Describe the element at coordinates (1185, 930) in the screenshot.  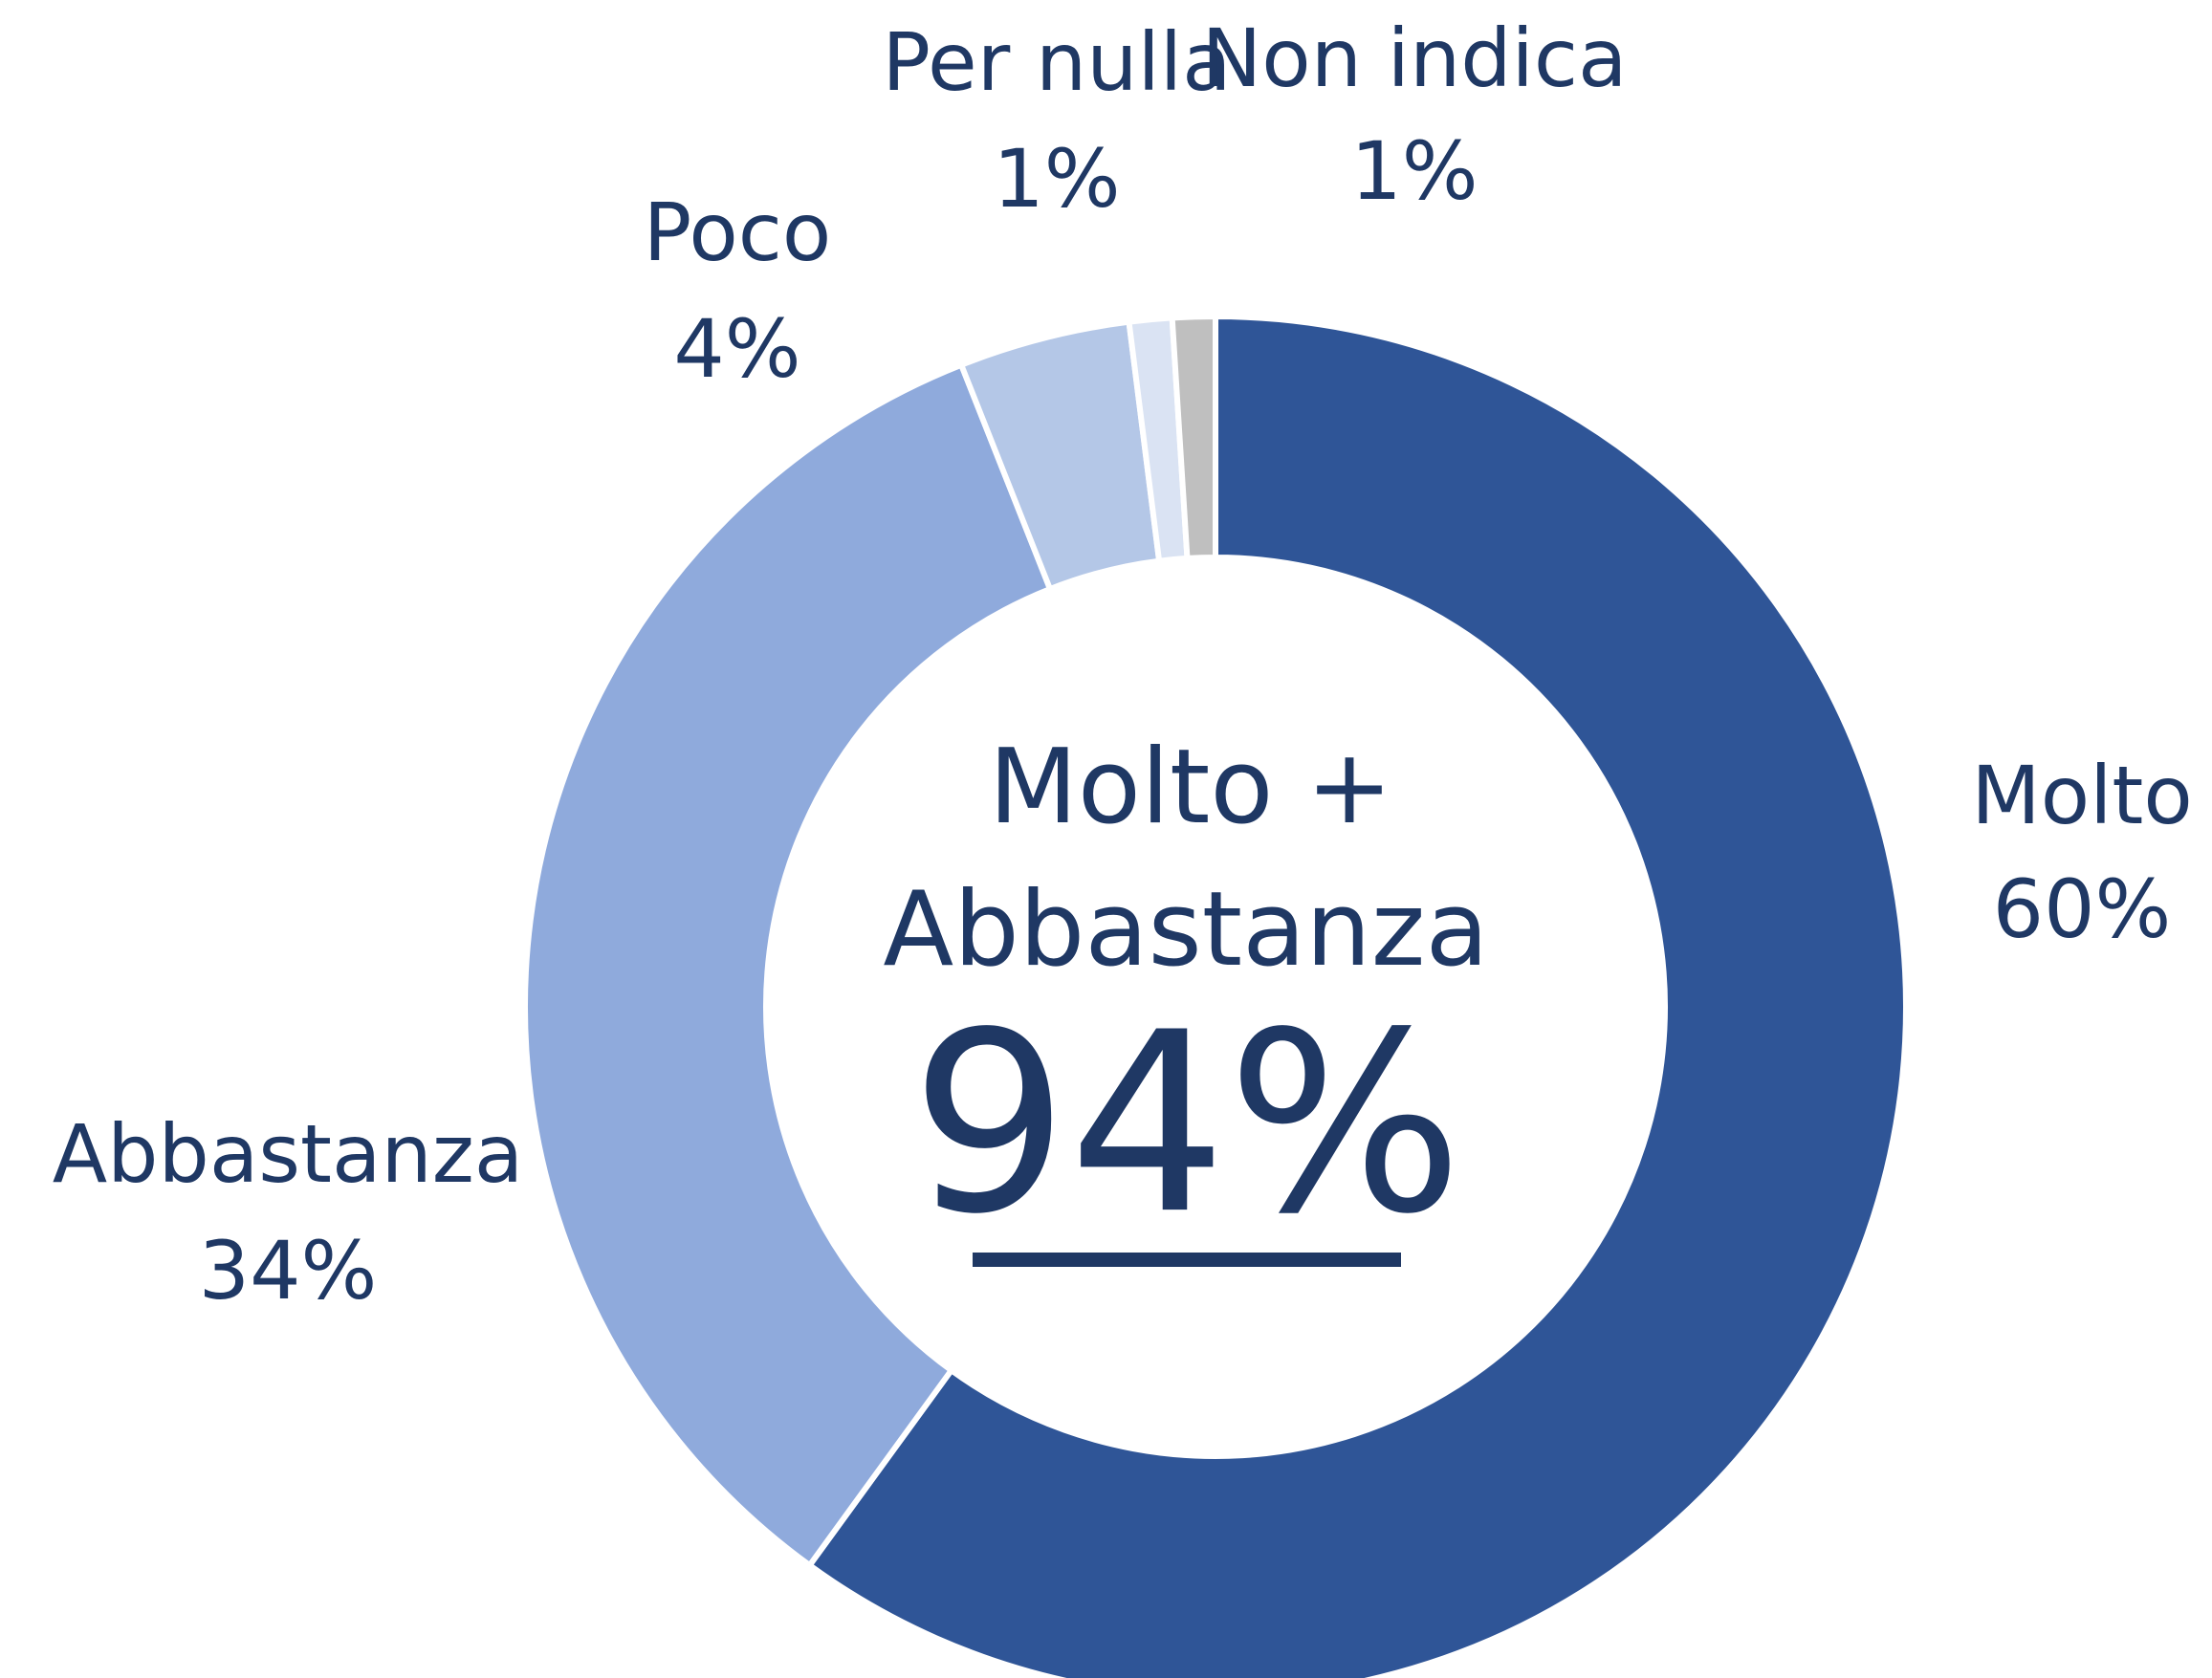
I see `center-text: Abbastanza` at that location.